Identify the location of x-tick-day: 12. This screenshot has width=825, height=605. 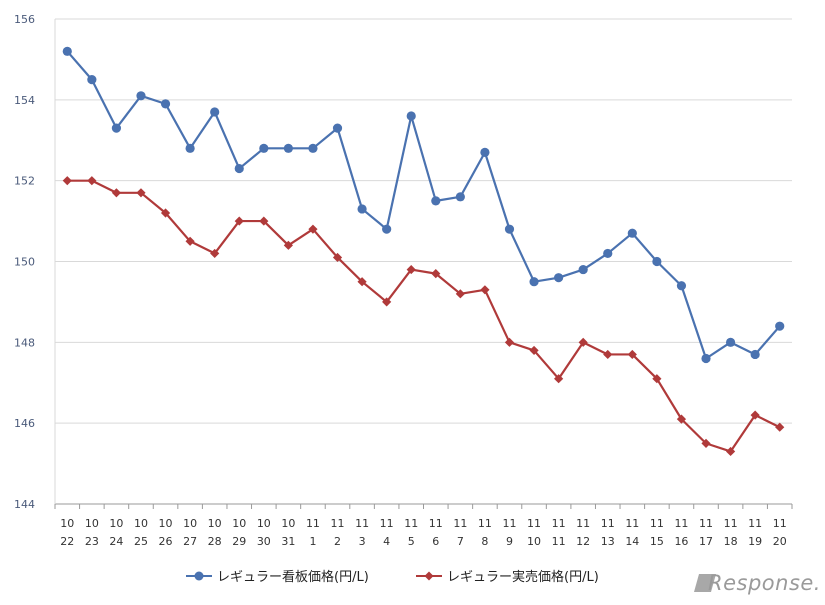
(583, 541).